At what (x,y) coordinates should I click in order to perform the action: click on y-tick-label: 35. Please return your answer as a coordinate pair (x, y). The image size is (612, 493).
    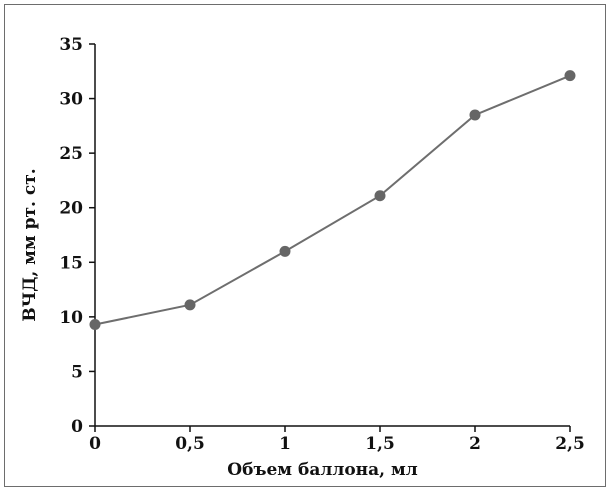
    Looking at the image, I should click on (71, 45).